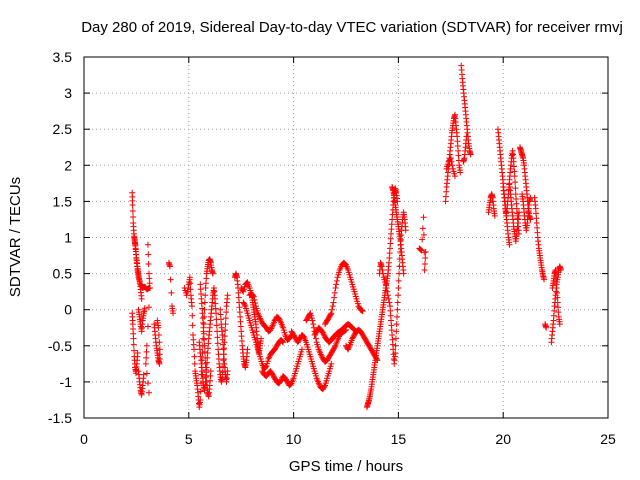  Describe the element at coordinates (503, 439) in the screenshot. I see `x-tick-label: 20` at that location.